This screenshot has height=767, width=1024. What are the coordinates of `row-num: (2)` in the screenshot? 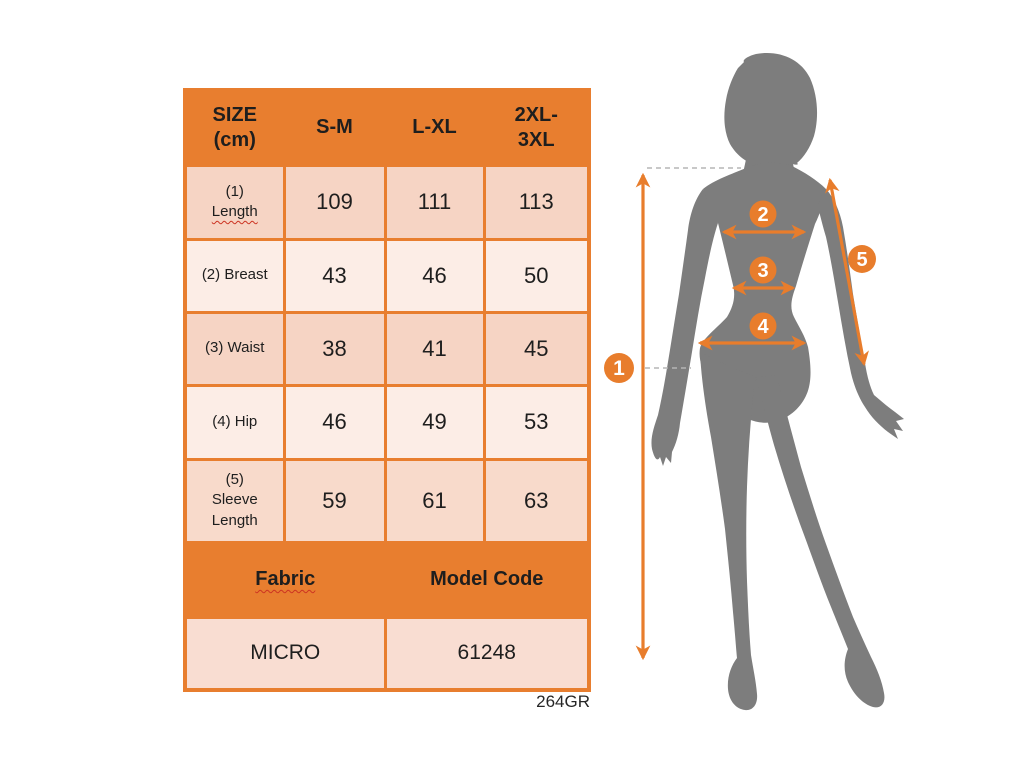 It's located at (211, 275).